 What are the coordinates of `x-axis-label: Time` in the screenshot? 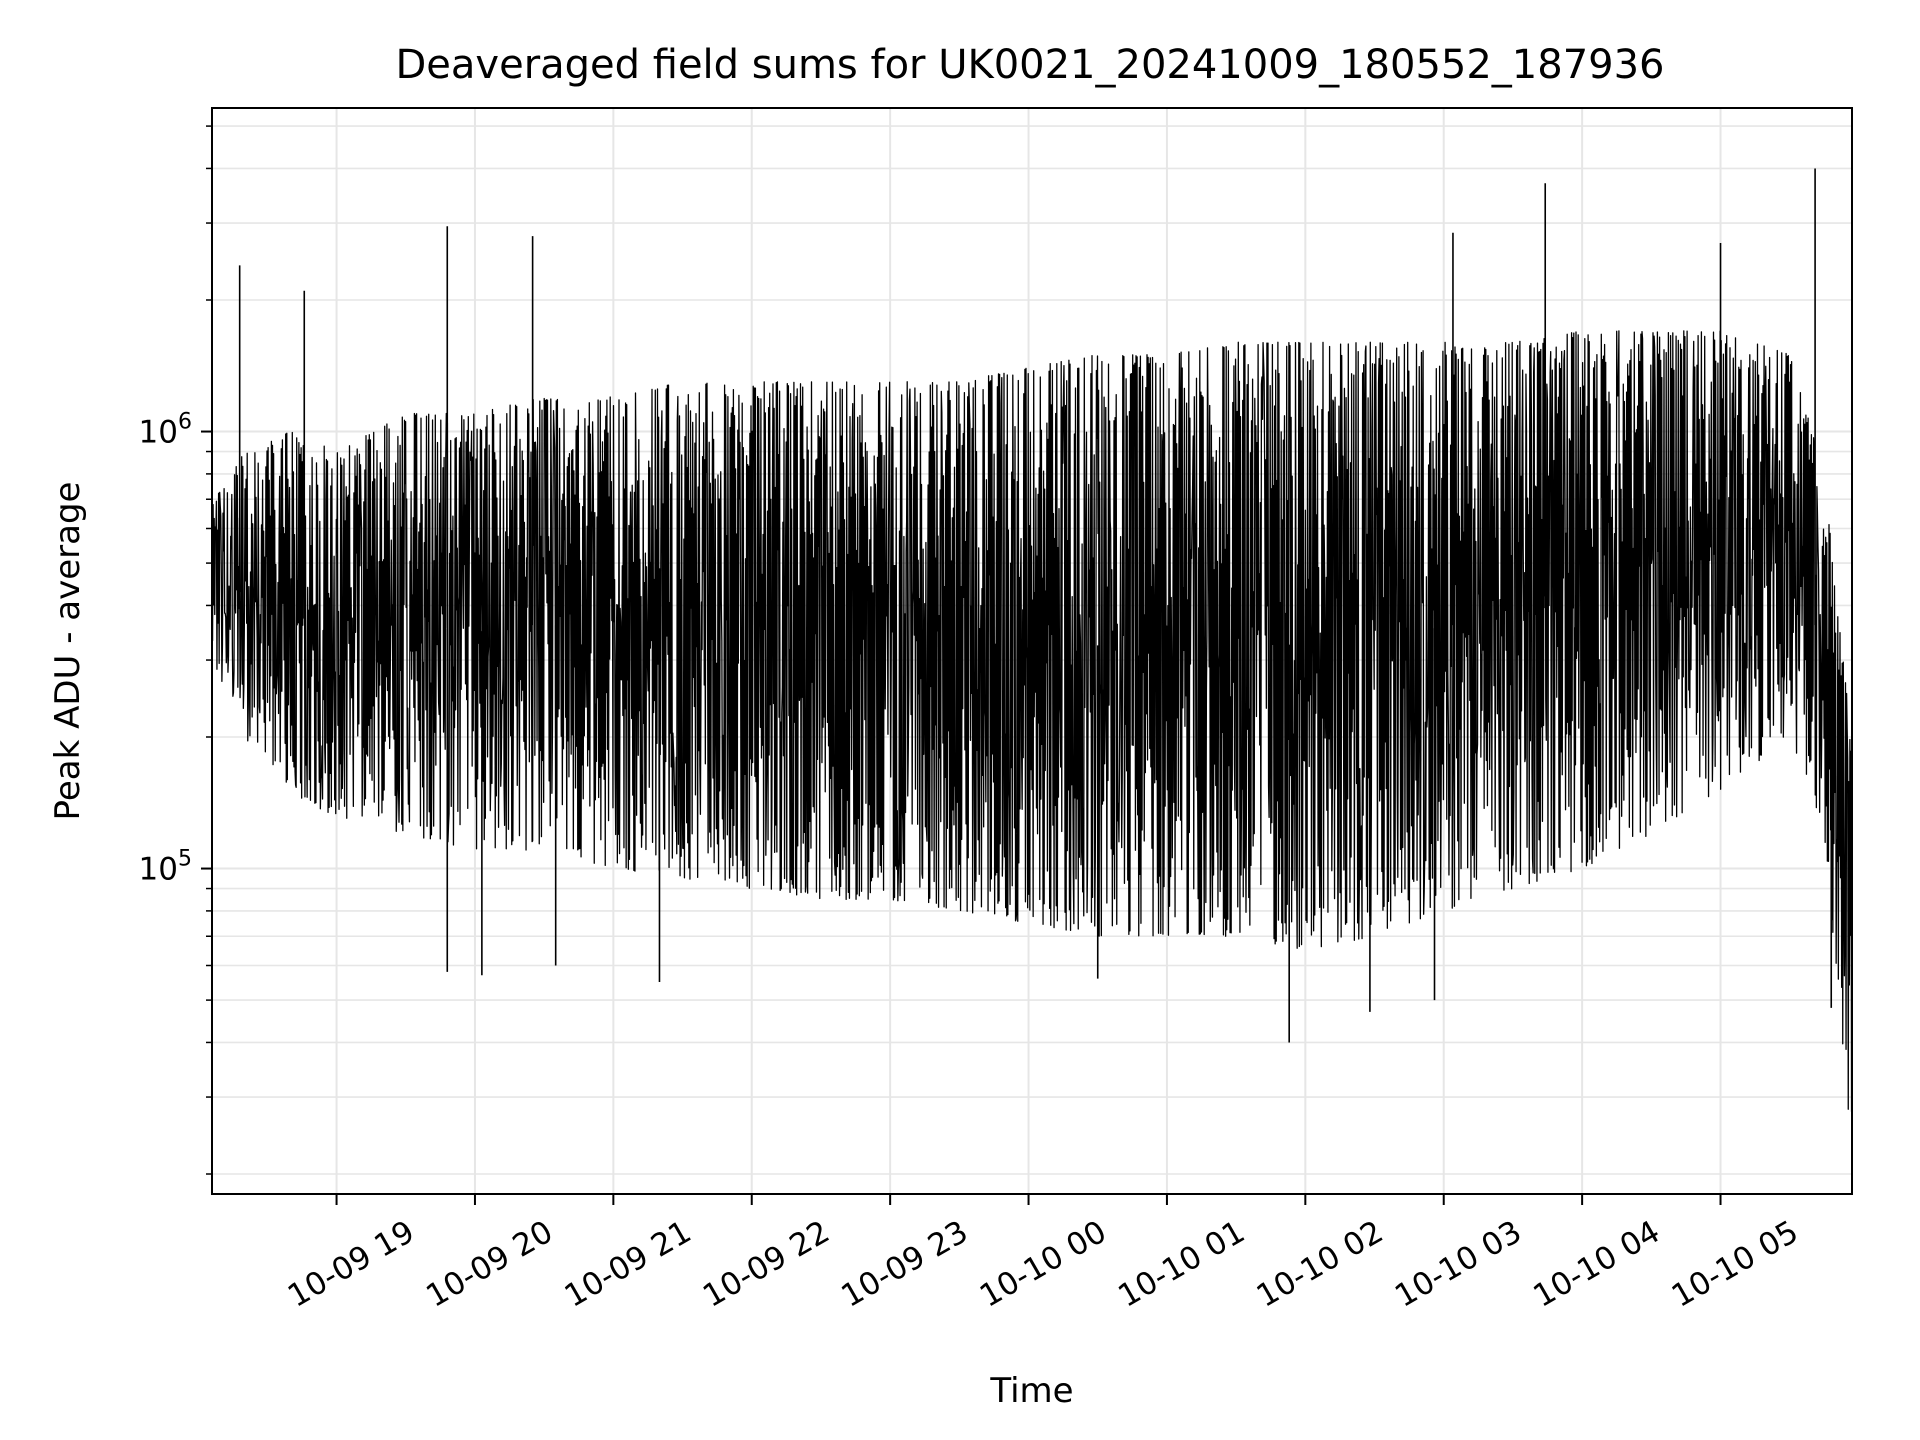 It's located at (1031, 1391).